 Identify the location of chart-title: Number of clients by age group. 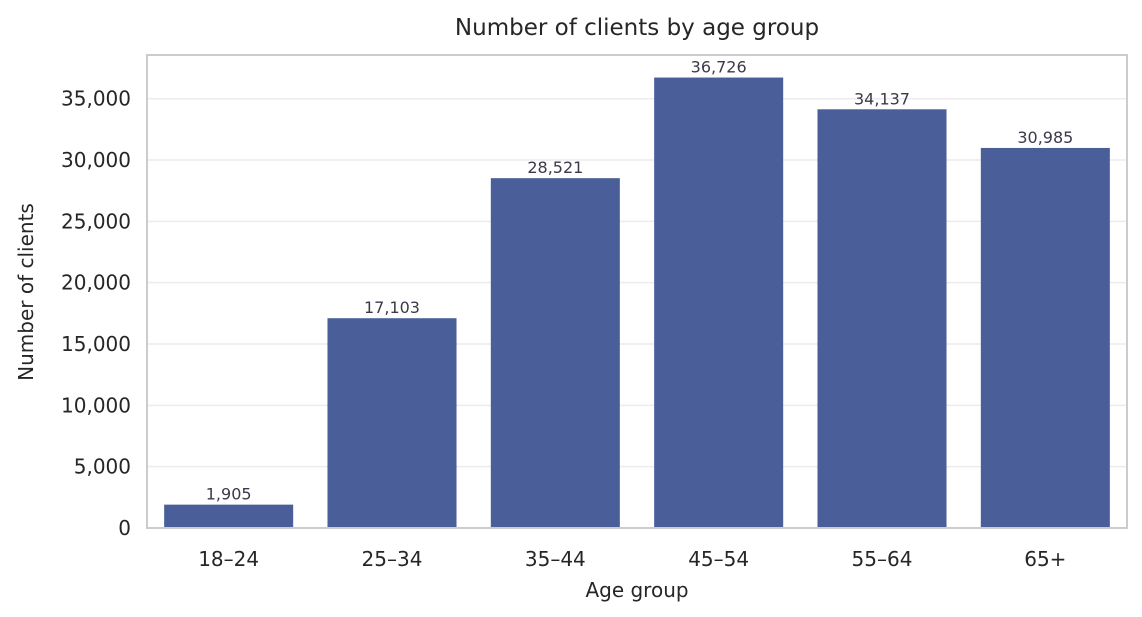
(637, 28).